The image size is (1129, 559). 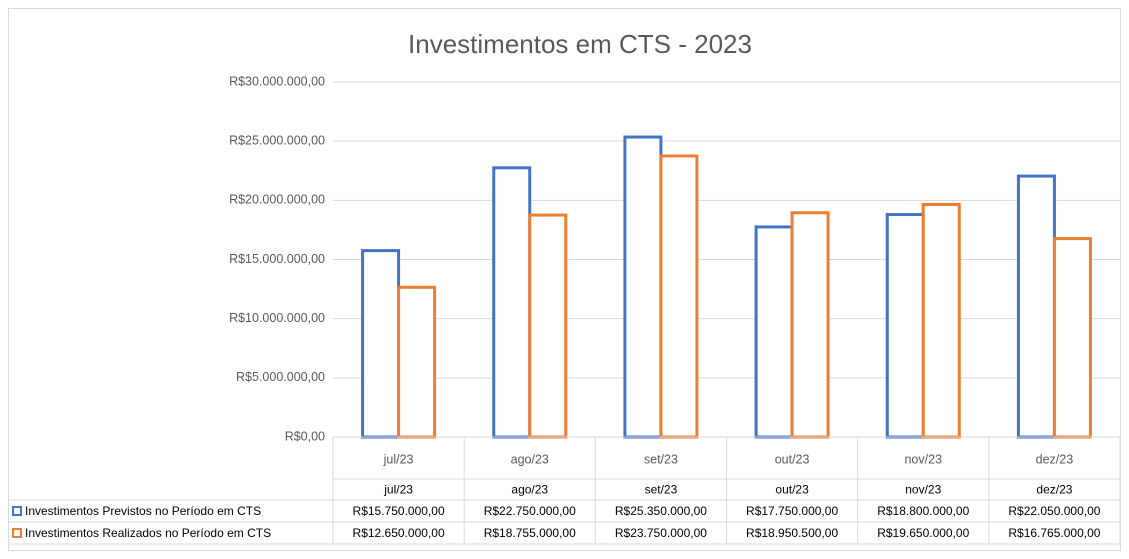 What do you see at coordinates (277, 140) in the screenshot?
I see `y-tick-label: R$25.000.000,00` at bounding box center [277, 140].